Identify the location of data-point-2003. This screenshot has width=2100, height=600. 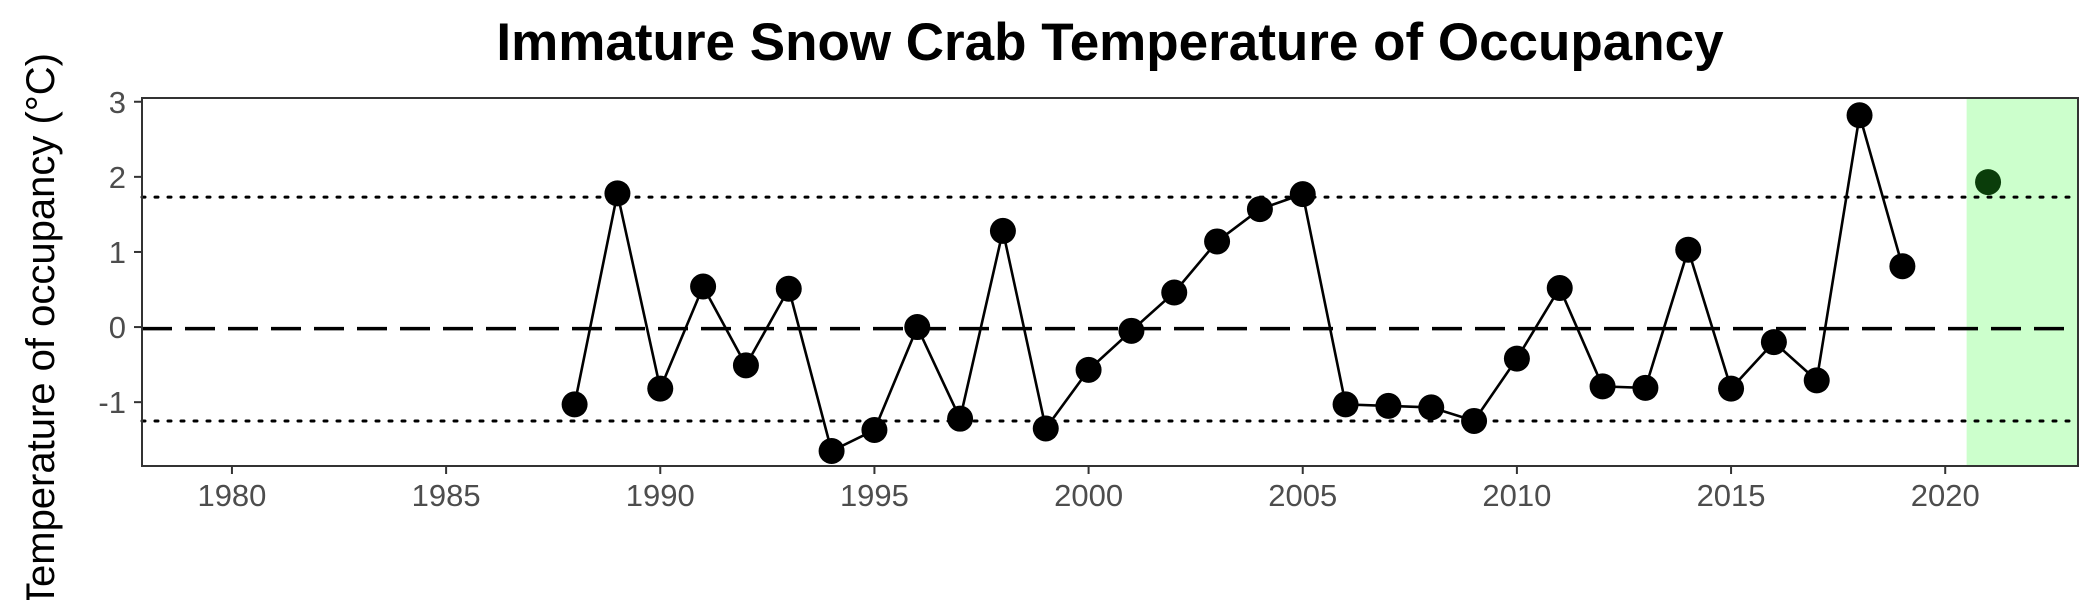
(1217, 241).